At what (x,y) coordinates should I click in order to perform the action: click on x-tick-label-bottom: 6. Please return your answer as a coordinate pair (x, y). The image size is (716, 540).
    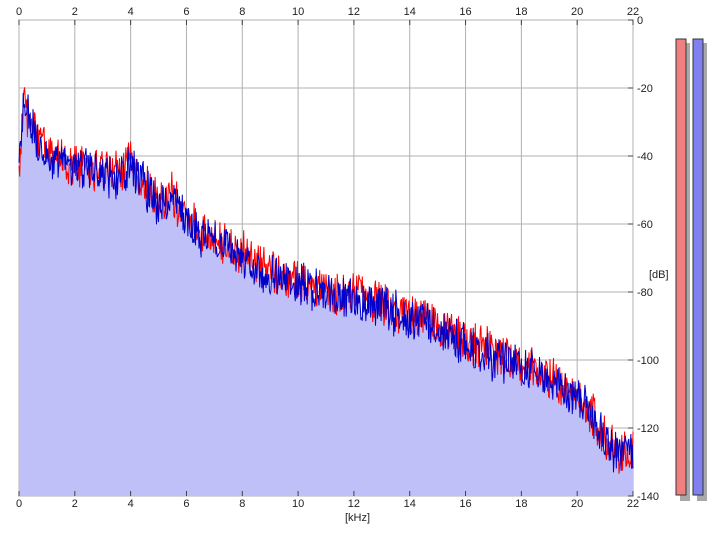
    Looking at the image, I should click on (186, 504).